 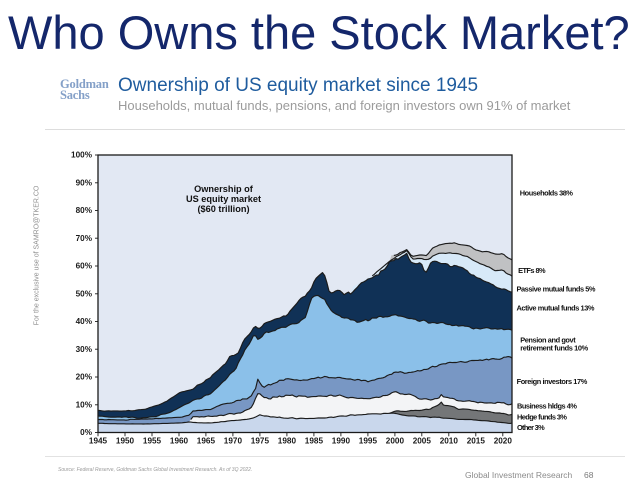 I want to click on svg-text: 60%, so click(x=84, y=266).